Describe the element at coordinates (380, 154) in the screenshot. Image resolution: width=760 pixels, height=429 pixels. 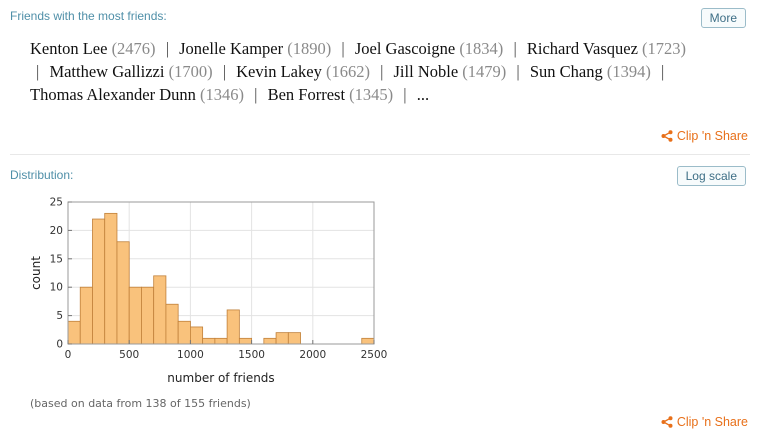
I see `pod-divider` at that location.